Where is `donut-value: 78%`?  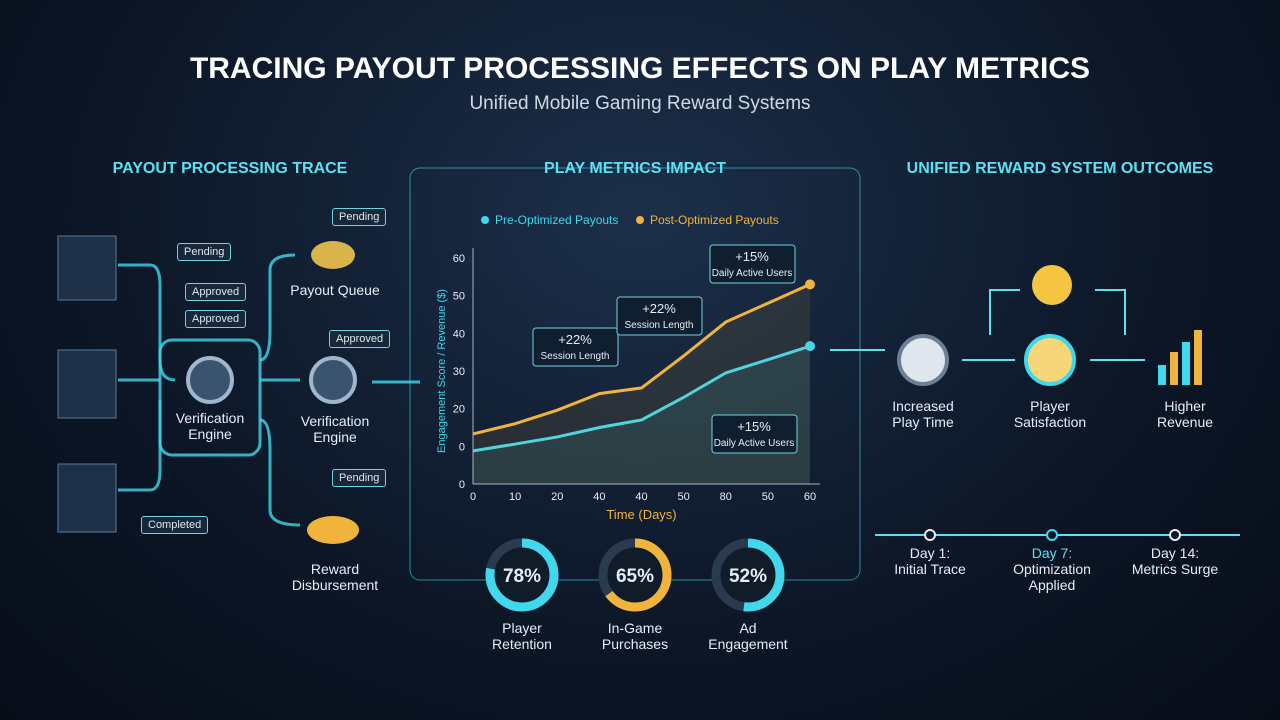 donut-value: 78% is located at coordinates (522, 576).